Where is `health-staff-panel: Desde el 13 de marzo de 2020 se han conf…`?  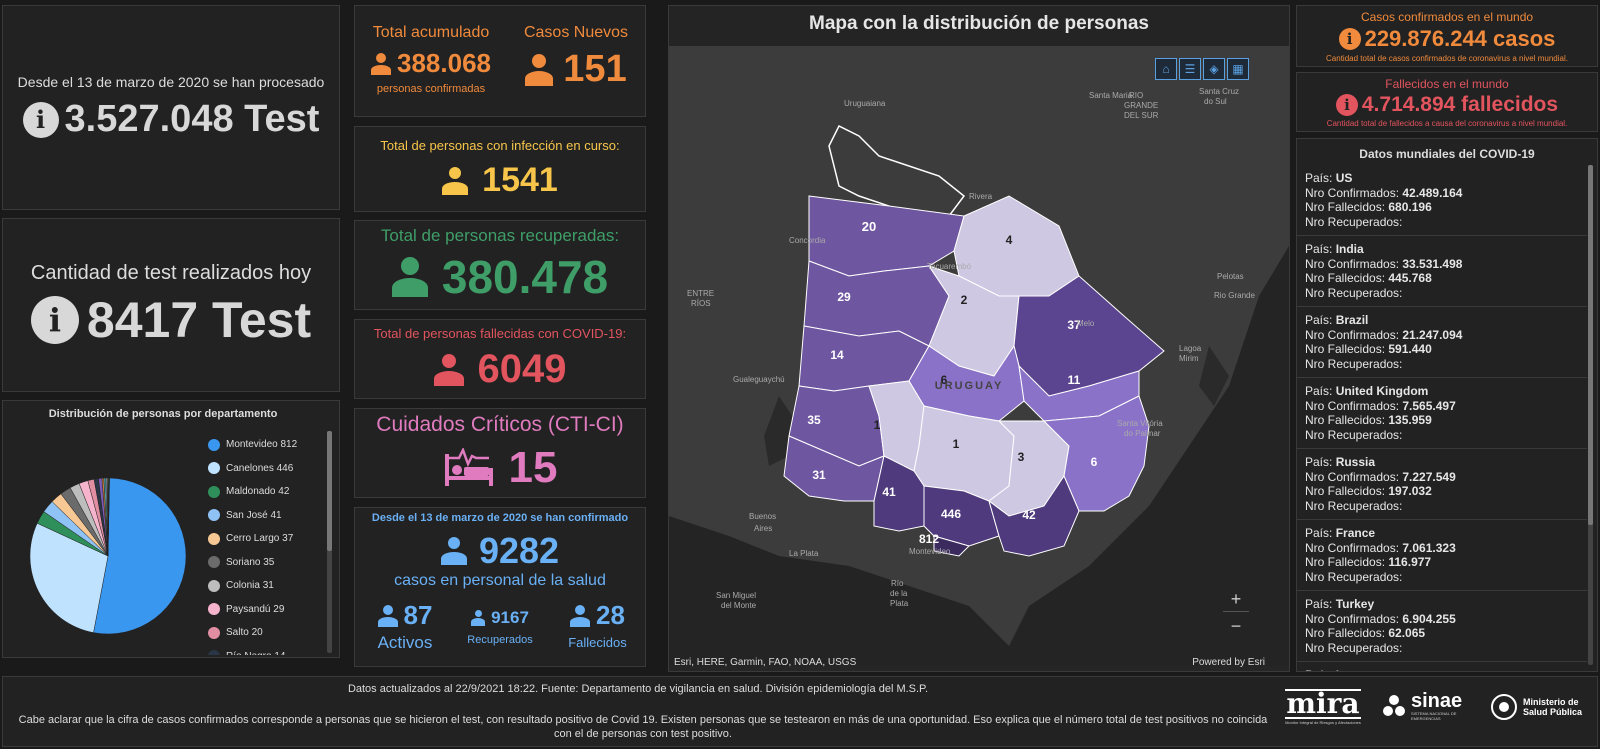 health-staff-panel: Desde el 13 de marzo de 2020 se han conf… is located at coordinates (500, 587).